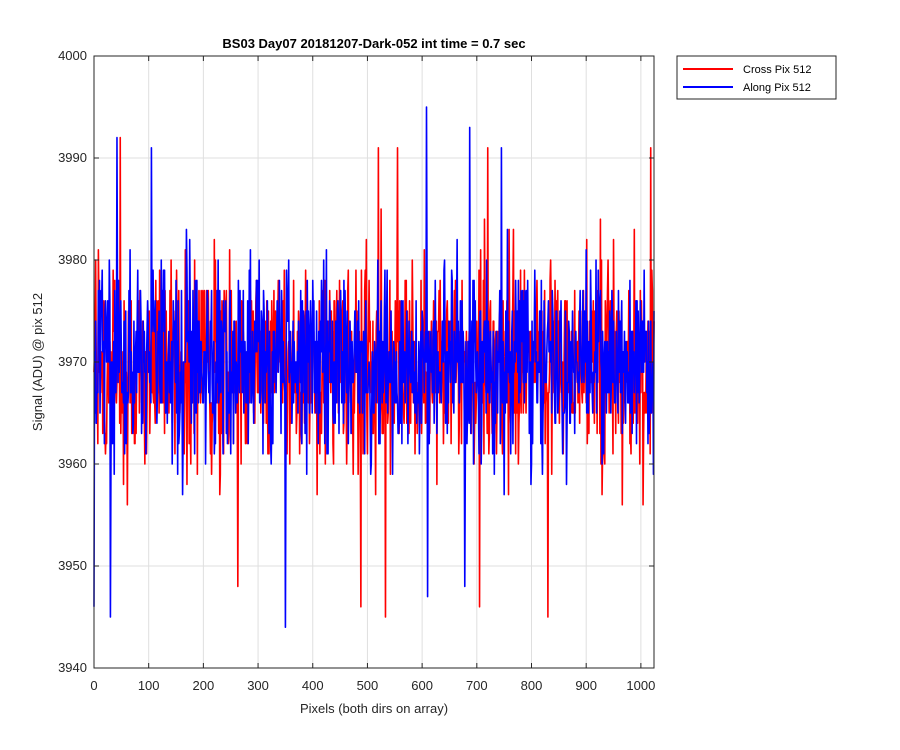 This screenshot has height=750, width=900. Describe the element at coordinates (72, 667) in the screenshot. I see `y-tick-label: 3940` at that location.